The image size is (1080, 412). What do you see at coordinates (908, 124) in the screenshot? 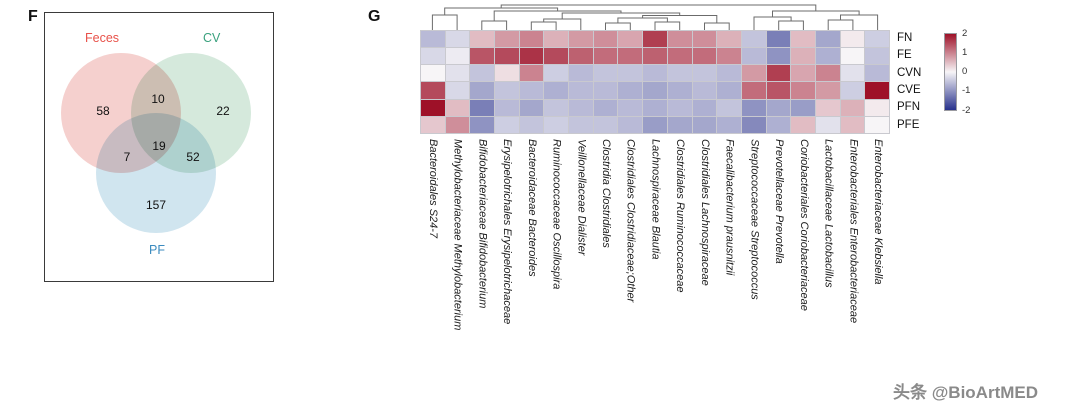
I see `heatmap-row-label: PFE` at bounding box center [908, 124].